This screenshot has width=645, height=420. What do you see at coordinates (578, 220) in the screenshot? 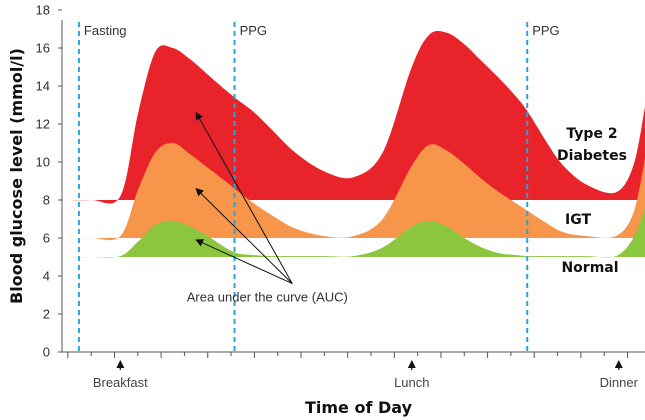
I see `series-label: IGT` at bounding box center [578, 220].